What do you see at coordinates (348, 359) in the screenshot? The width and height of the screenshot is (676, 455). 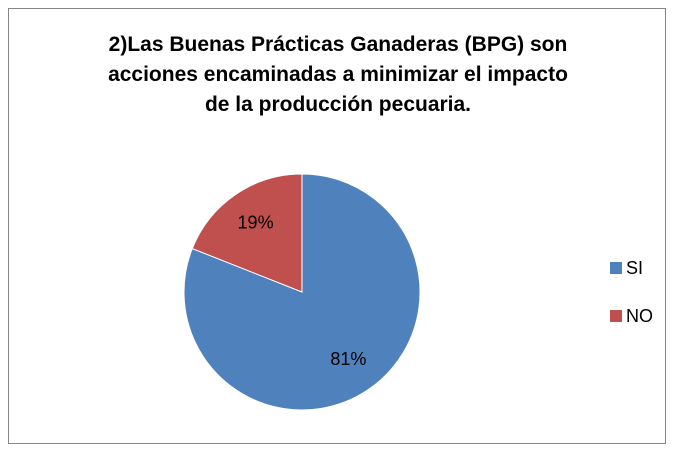 I see `data-label: 81%` at bounding box center [348, 359].